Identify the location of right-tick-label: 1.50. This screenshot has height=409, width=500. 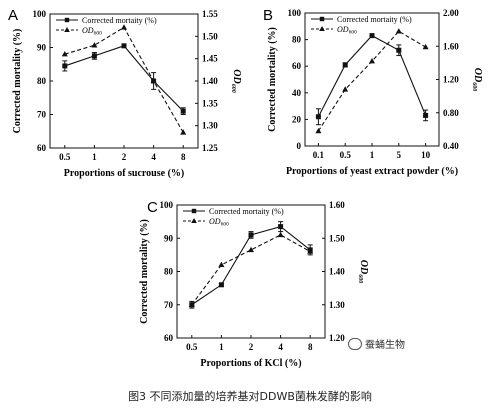
(337, 238).